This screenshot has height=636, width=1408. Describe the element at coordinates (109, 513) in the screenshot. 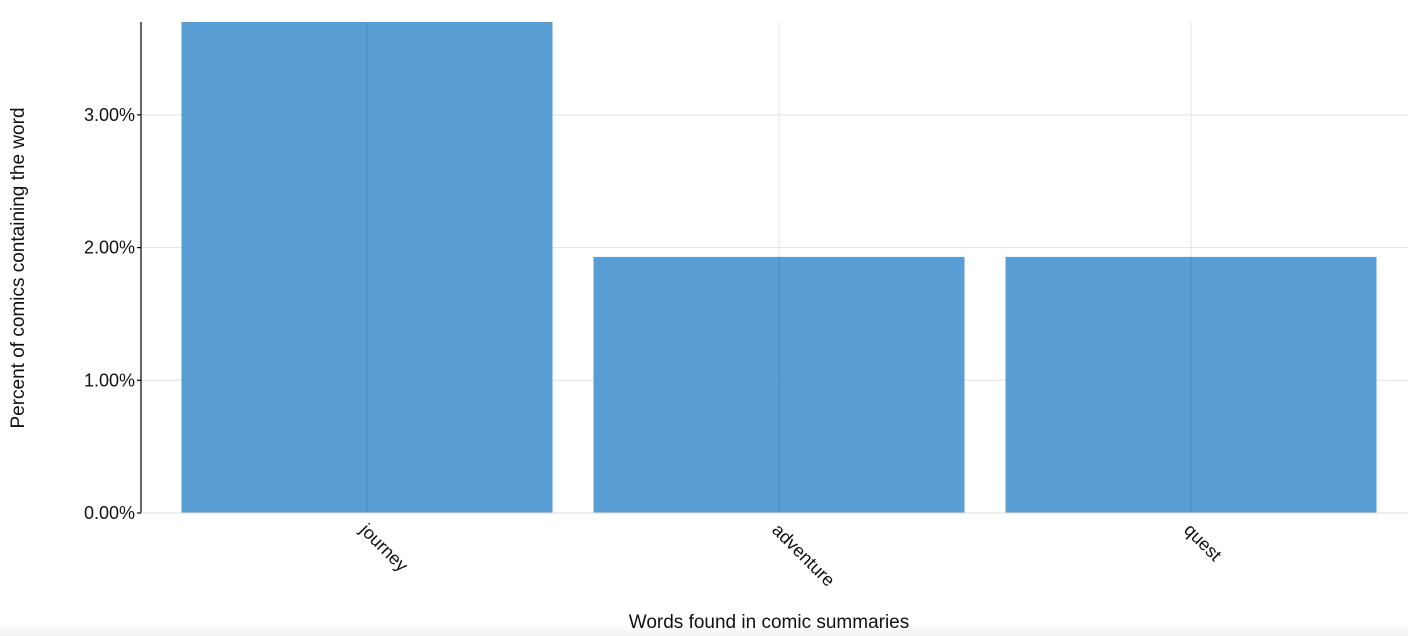

I see `y-tick-label: 0.00%` at that location.